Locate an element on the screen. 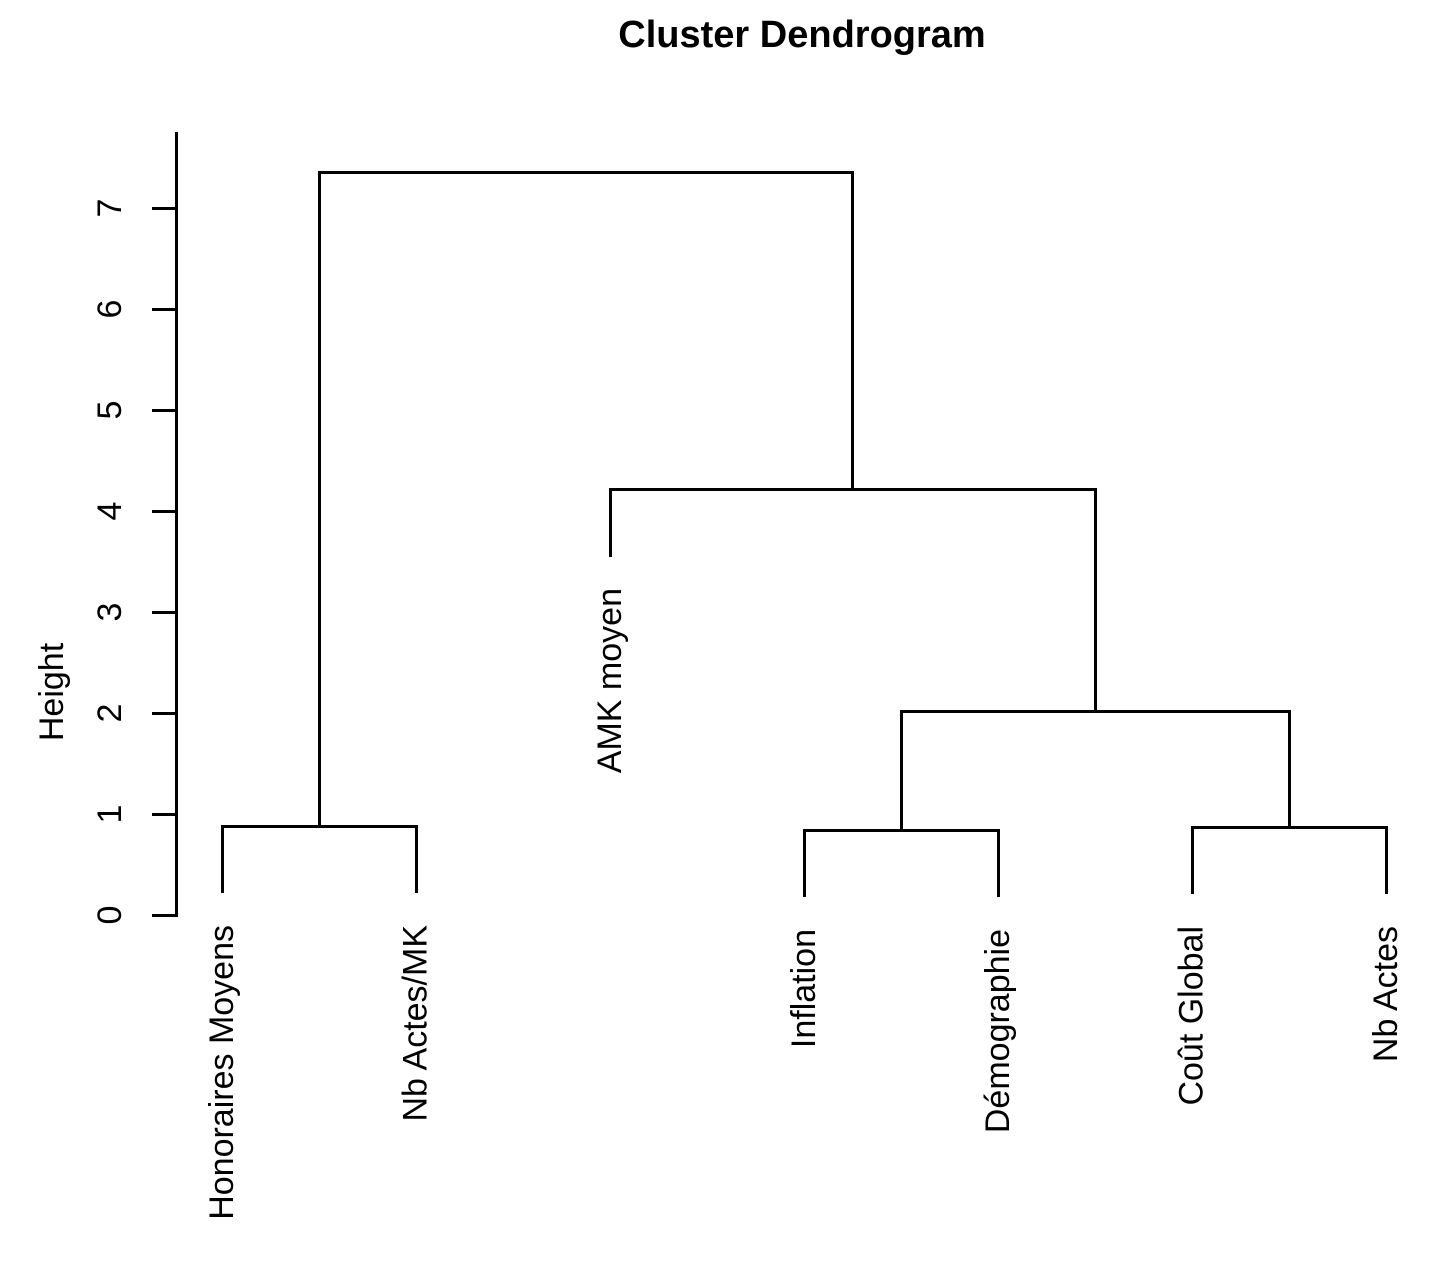 The height and width of the screenshot is (1282, 1442). leaf-label: Coût Global is located at coordinates (1192, 1015).